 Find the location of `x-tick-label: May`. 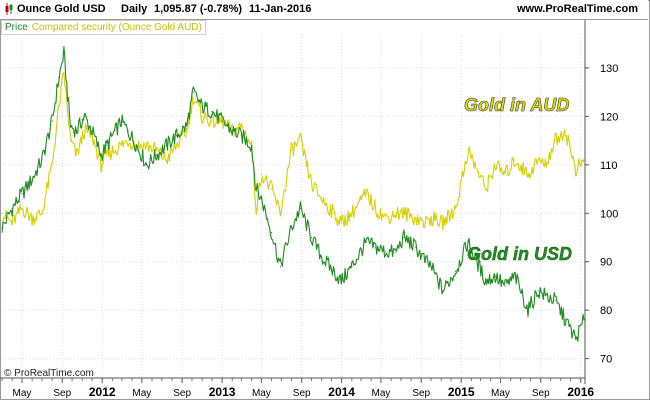

x-tick-label: May is located at coordinates (500, 393).